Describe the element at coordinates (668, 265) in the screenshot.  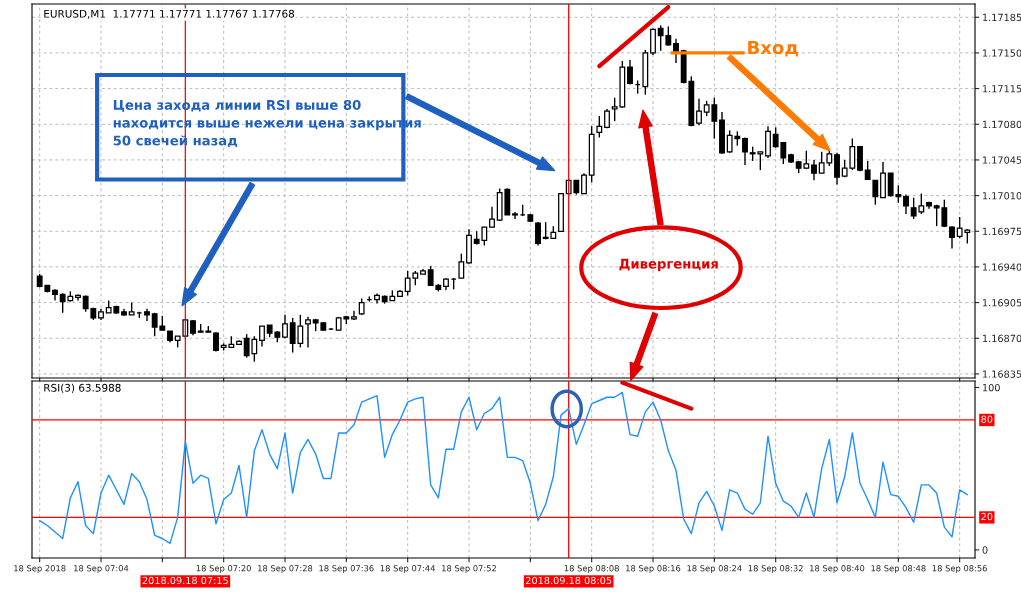
I see `annotation: Дивергенция` at that location.